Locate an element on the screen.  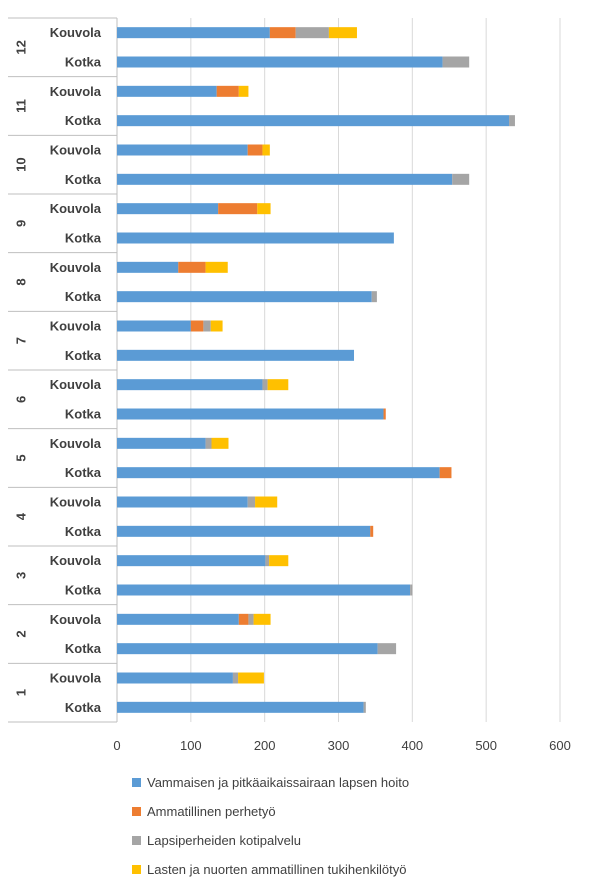
x-tick-label: 500 is located at coordinates (486, 745).